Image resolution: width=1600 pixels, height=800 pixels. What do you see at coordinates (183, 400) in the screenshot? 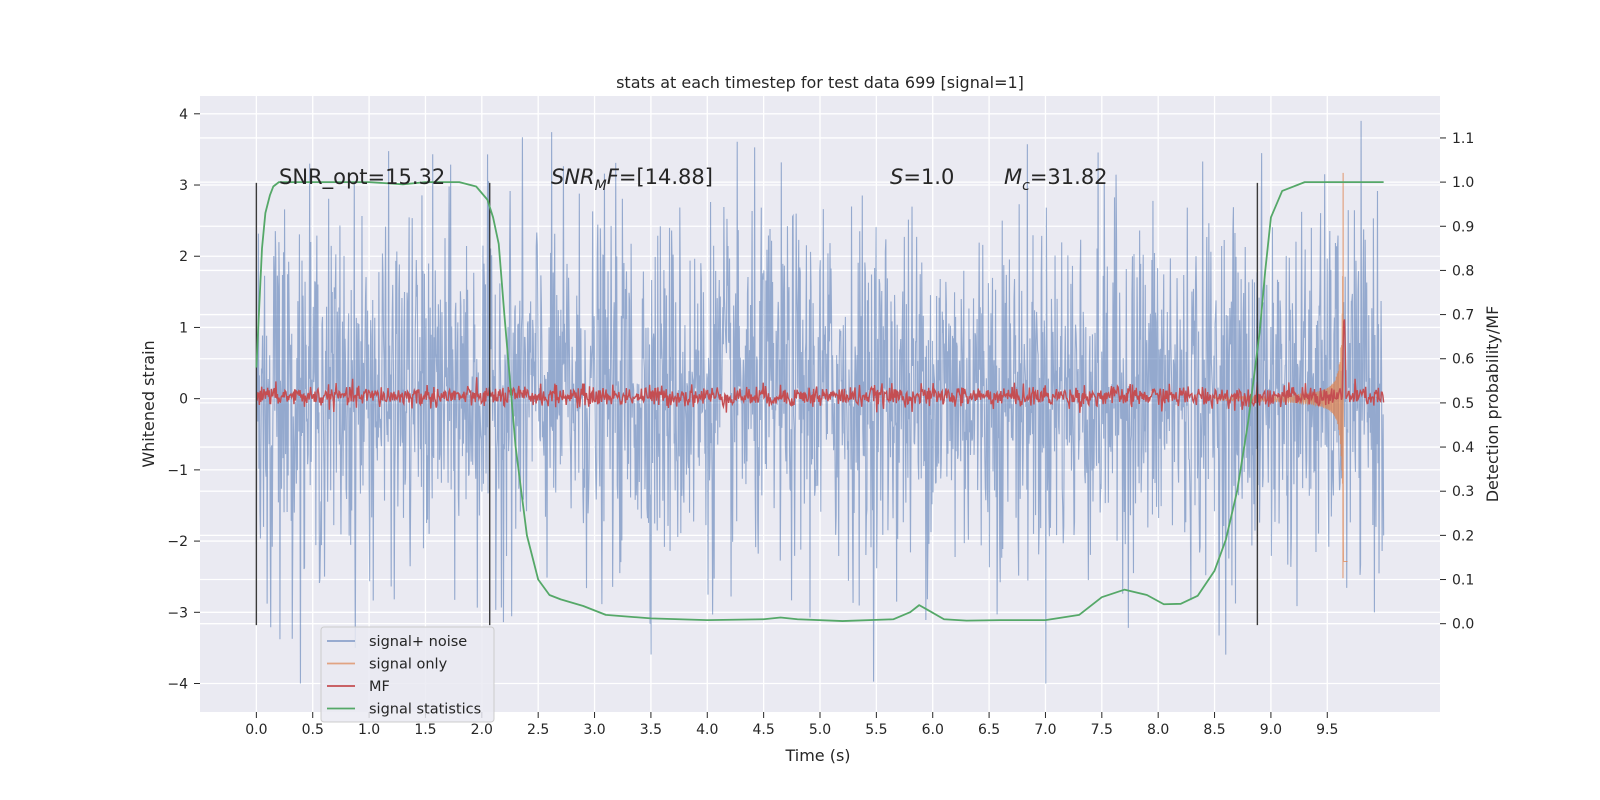
I see `y-tick-label: 0` at bounding box center [183, 400].